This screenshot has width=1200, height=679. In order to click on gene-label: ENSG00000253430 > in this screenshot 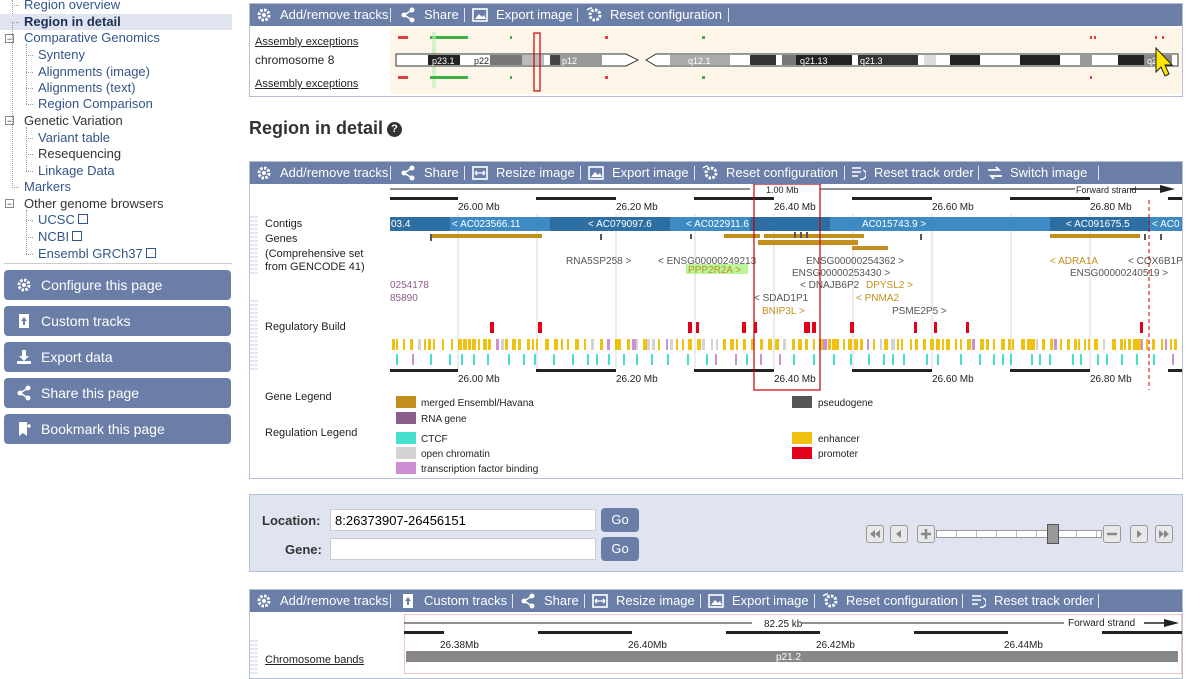, I will do `click(841, 273)`.